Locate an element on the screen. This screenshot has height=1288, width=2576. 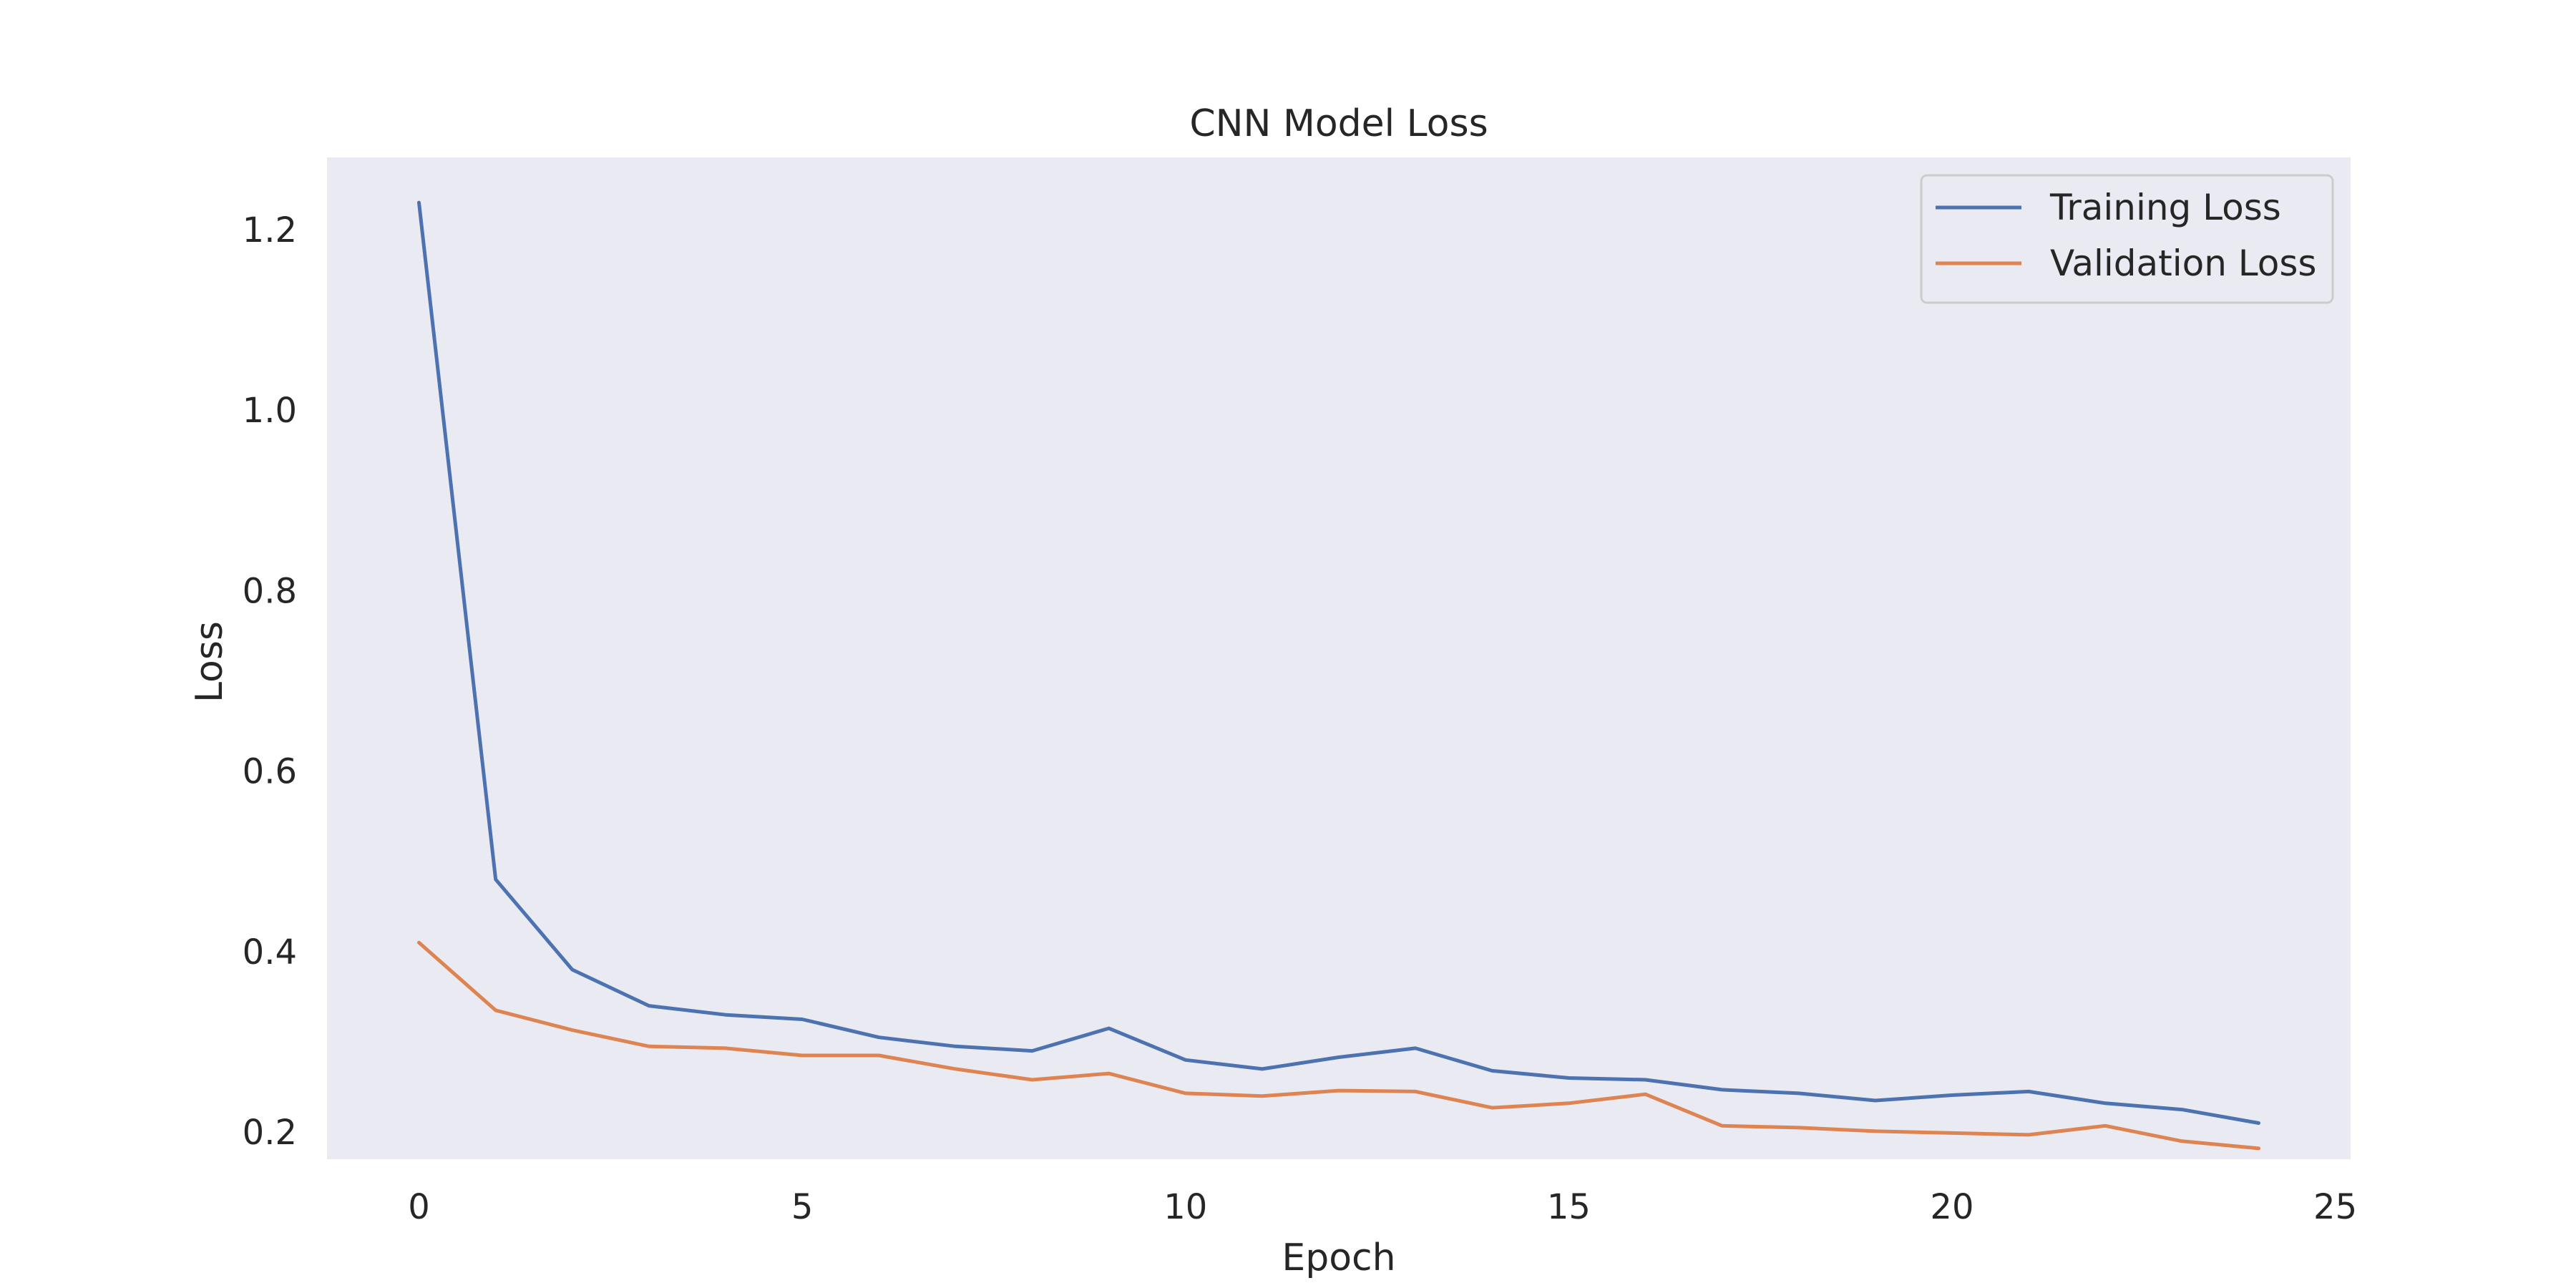
x-tick-label: 10 is located at coordinates (1185, 1207).